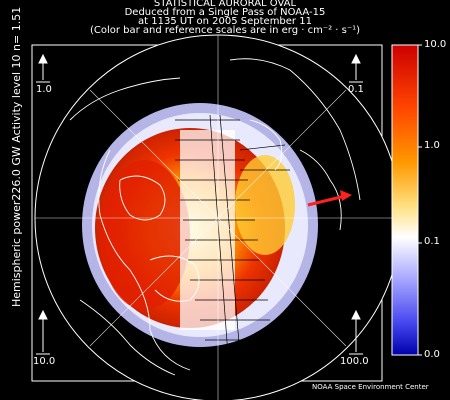 The height and width of the screenshot is (400, 450). What do you see at coordinates (435, 44) in the screenshot?
I see `colorbar-label-10: 10.0` at bounding box center [435, 44].